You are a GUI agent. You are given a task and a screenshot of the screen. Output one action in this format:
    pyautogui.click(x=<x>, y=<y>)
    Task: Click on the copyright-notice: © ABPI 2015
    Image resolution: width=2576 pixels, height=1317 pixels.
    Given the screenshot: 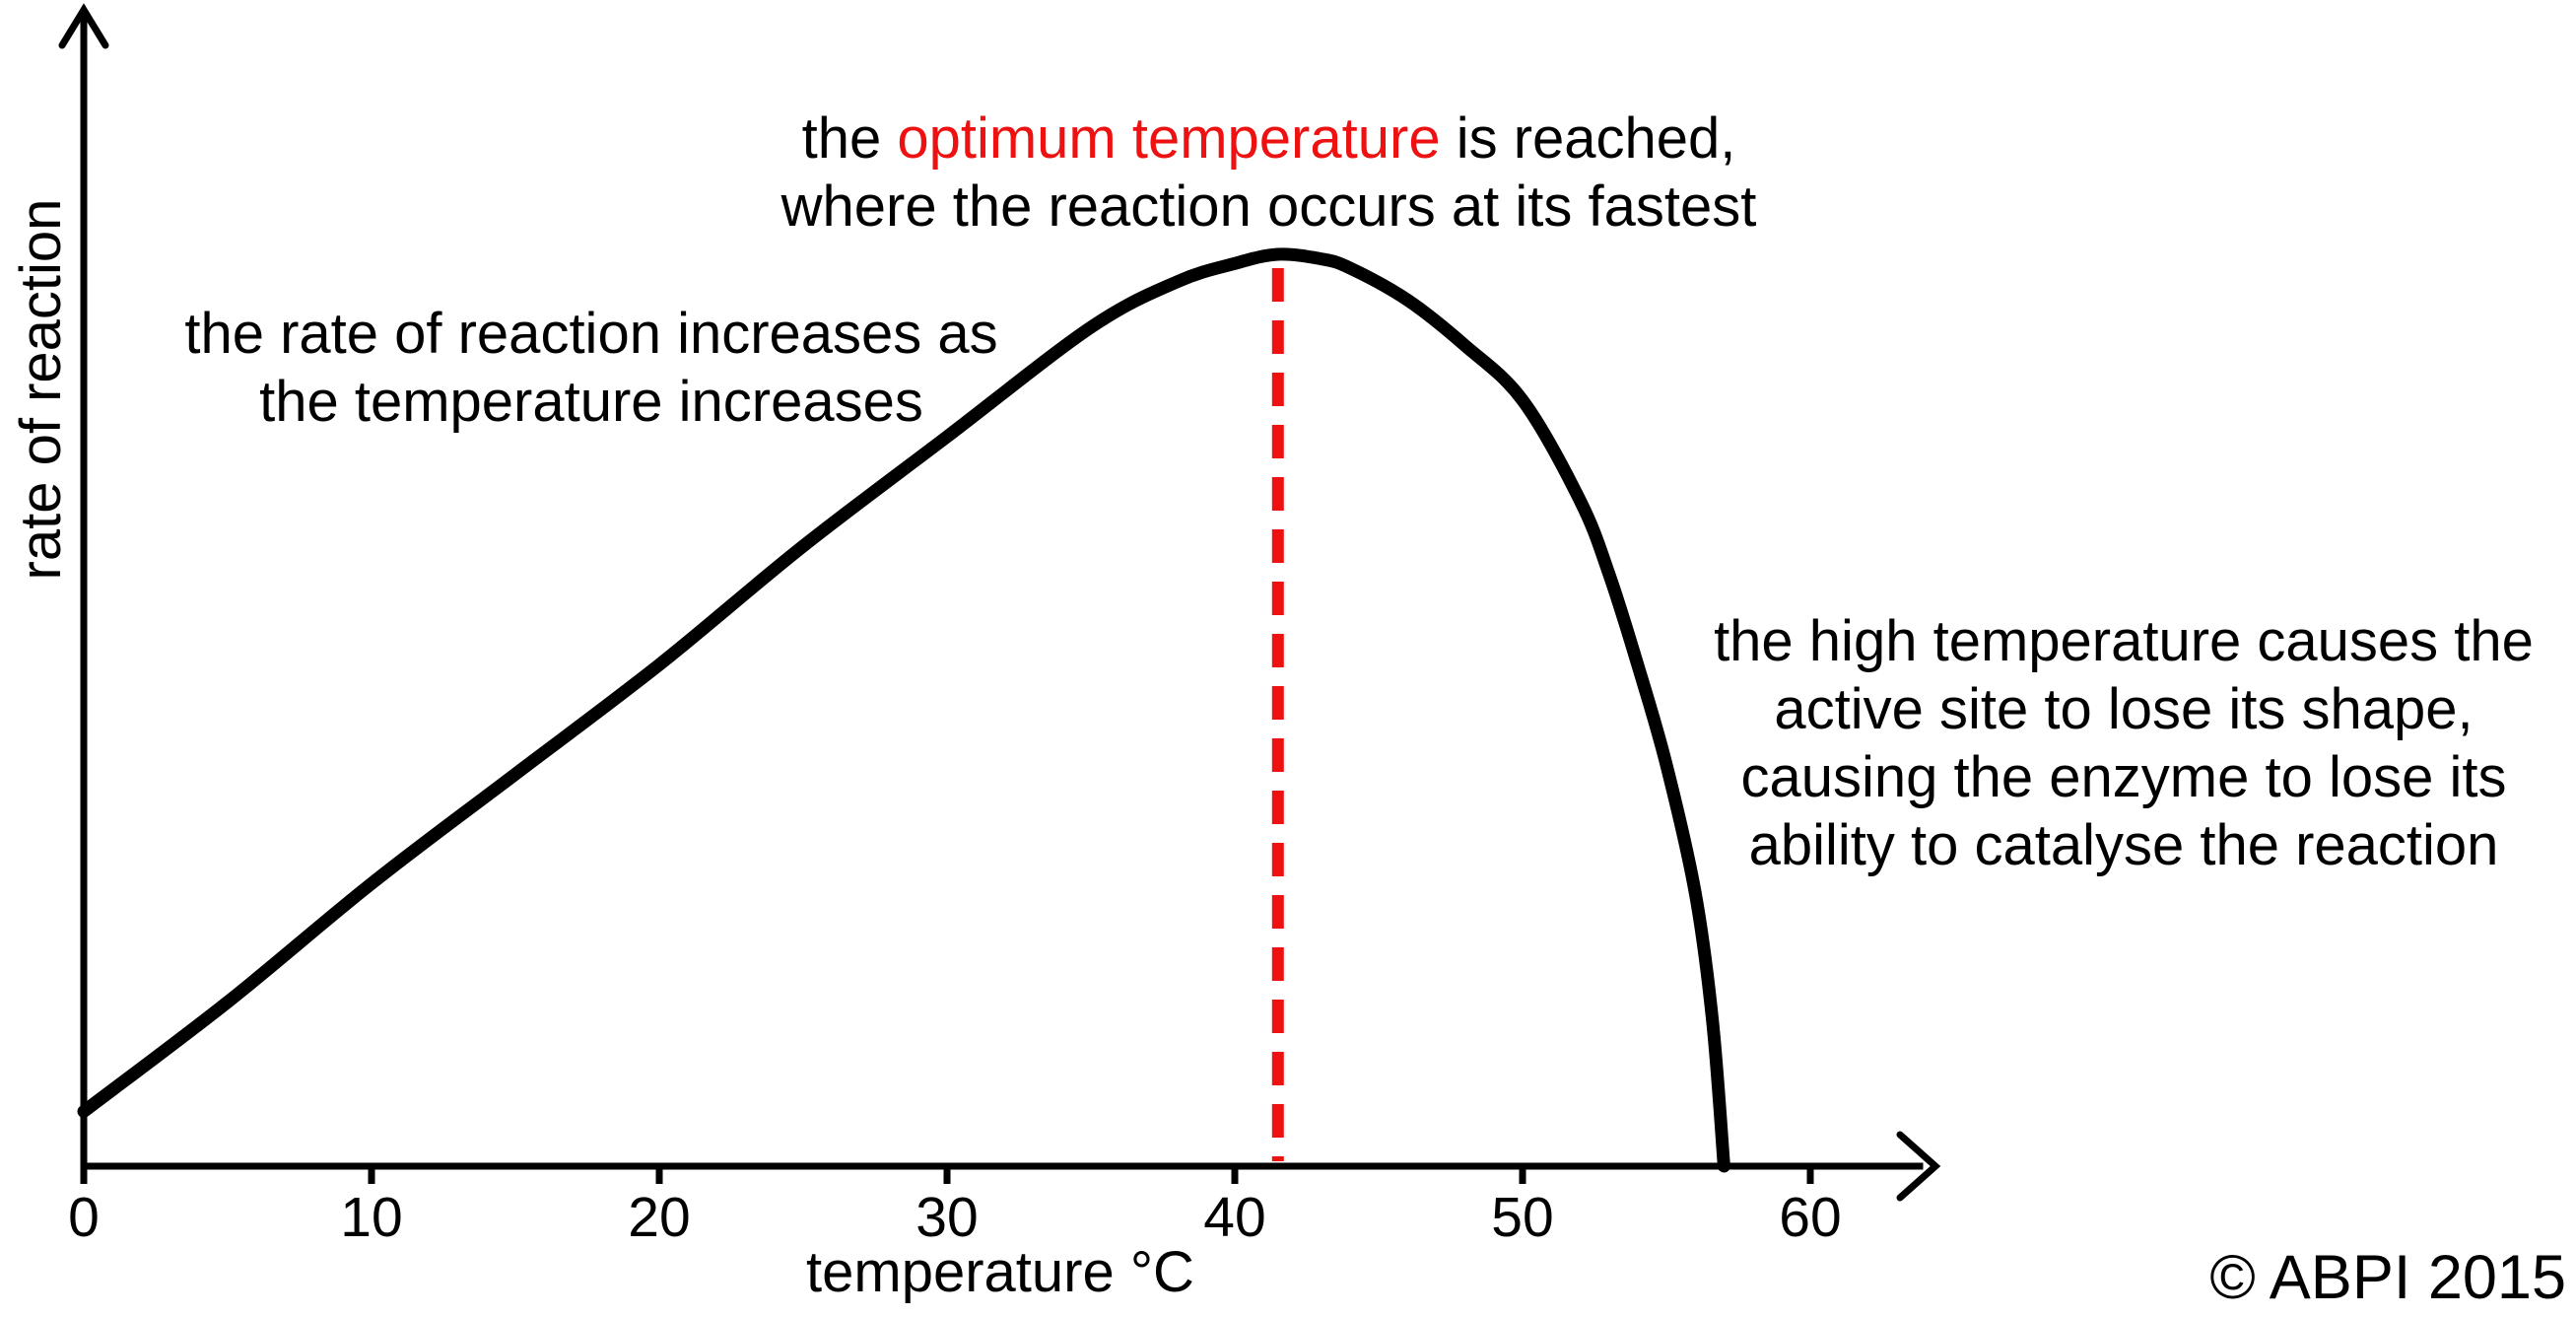 What is the action you would take?
    pyautogui.click(x=2387, y=1277)
    